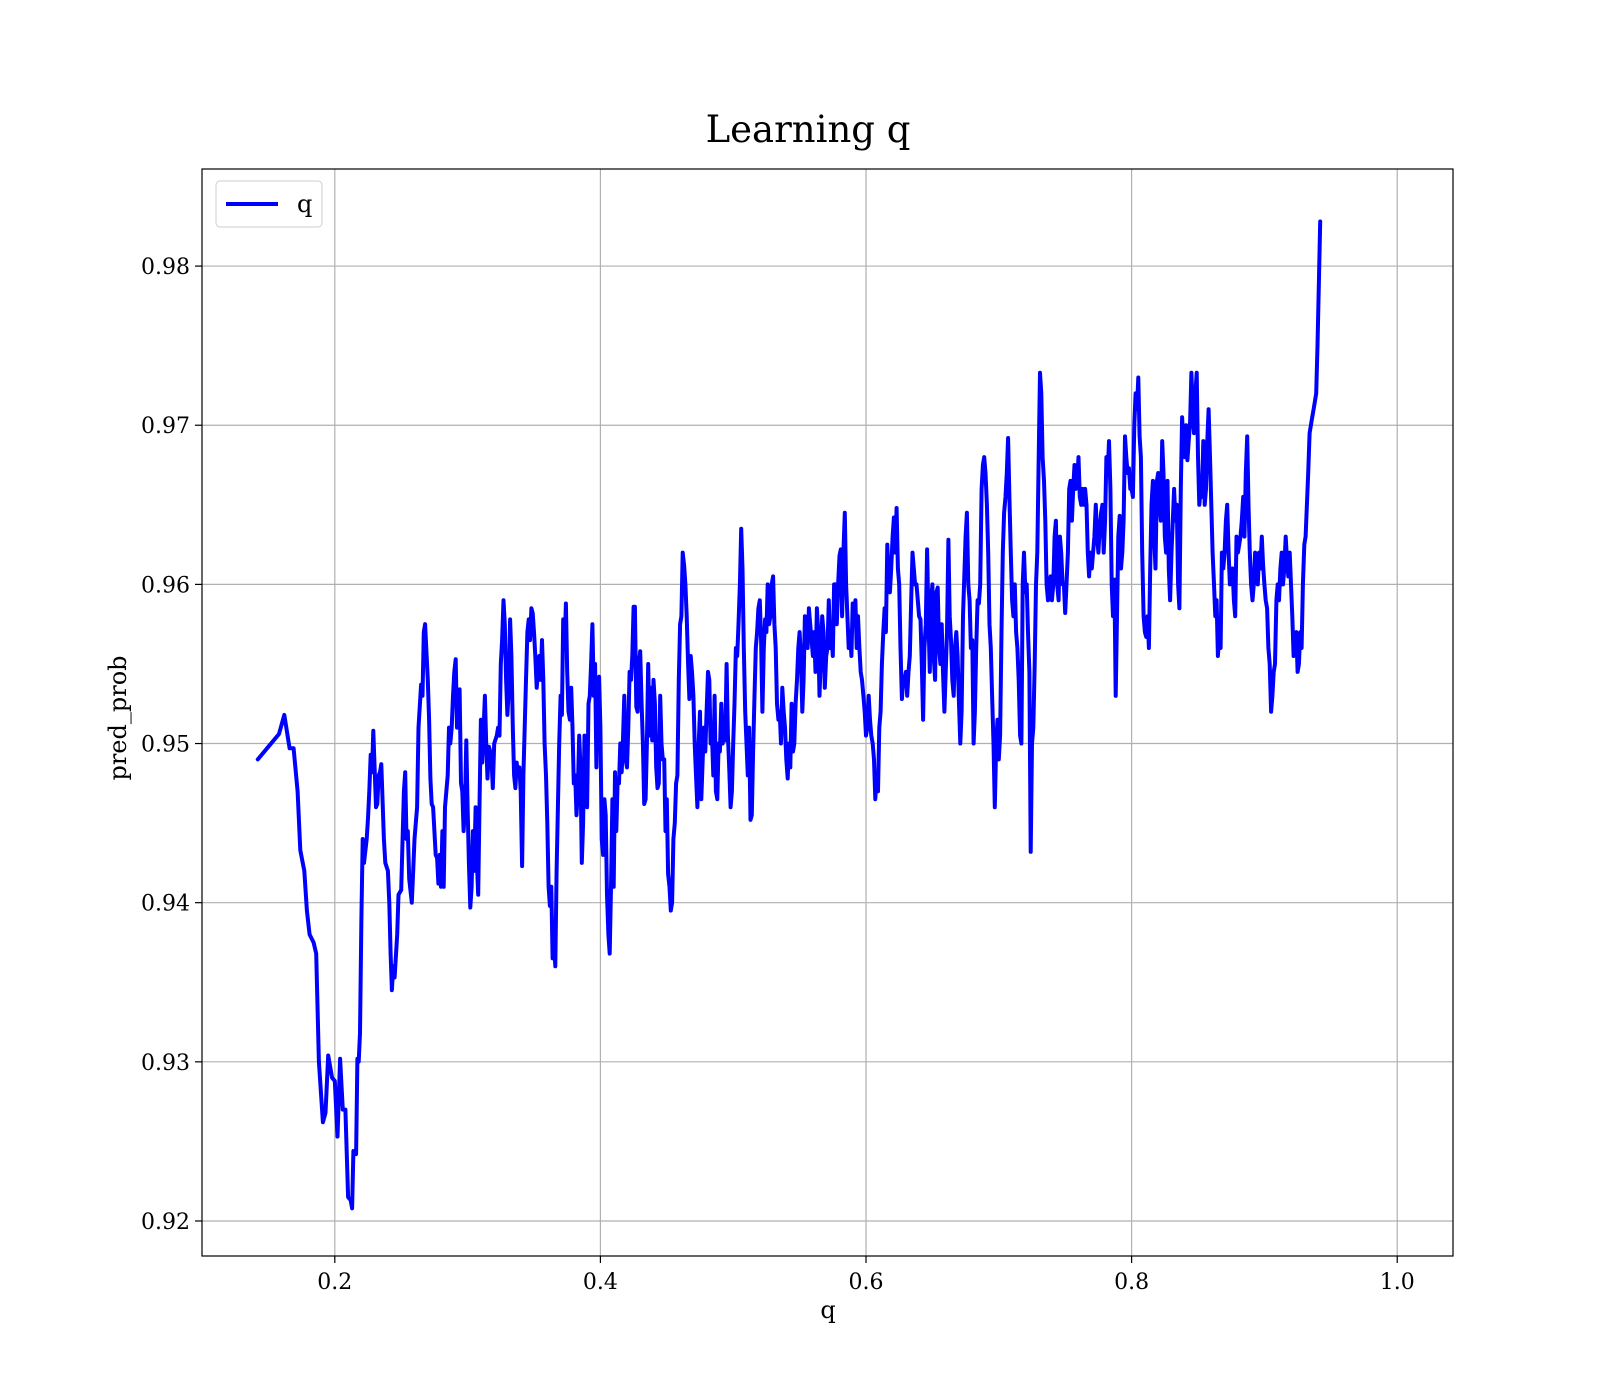  Describe the element at coordinates (165, 585) in the screenshot. I see `y-tick-label: 0.96` at that location.